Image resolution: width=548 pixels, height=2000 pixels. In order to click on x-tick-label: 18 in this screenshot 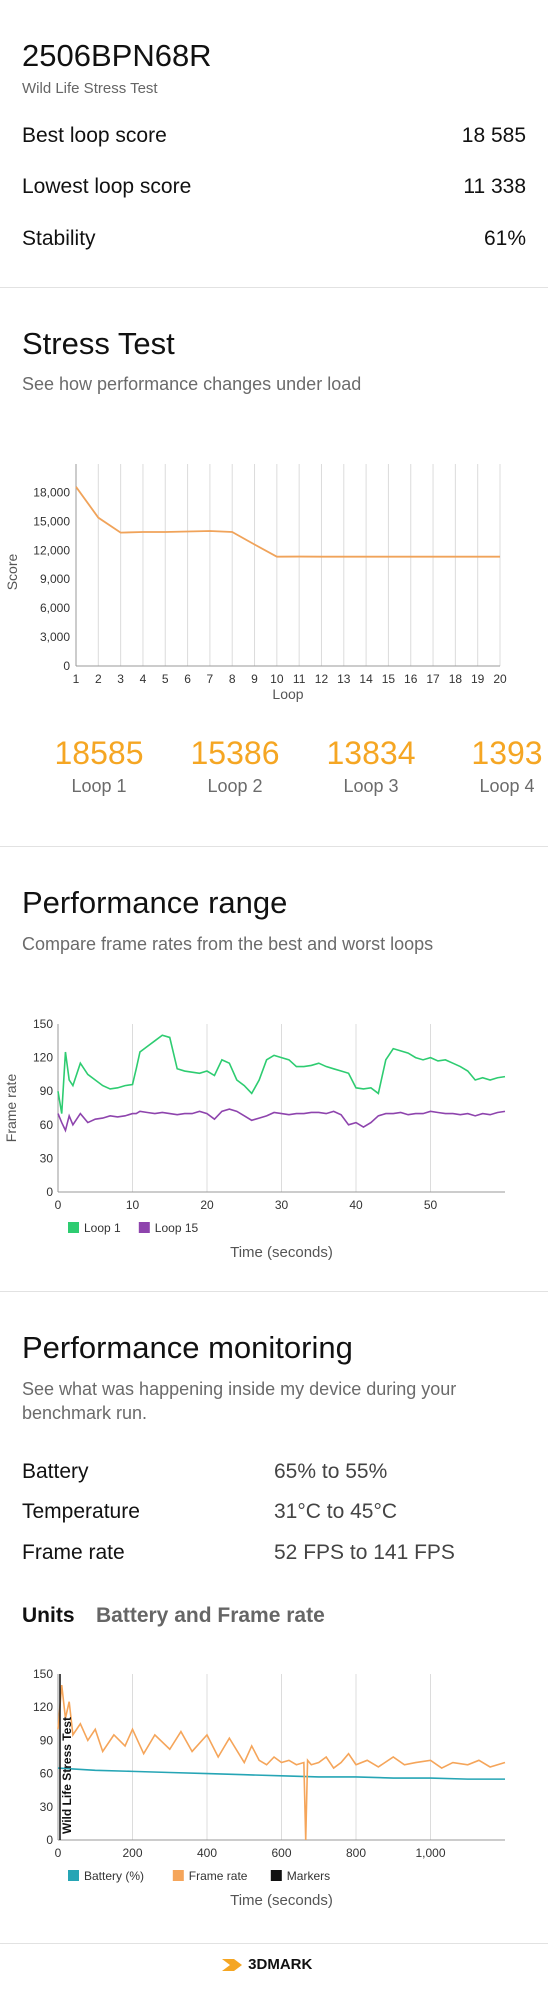, I will do `click(456, 679)`.